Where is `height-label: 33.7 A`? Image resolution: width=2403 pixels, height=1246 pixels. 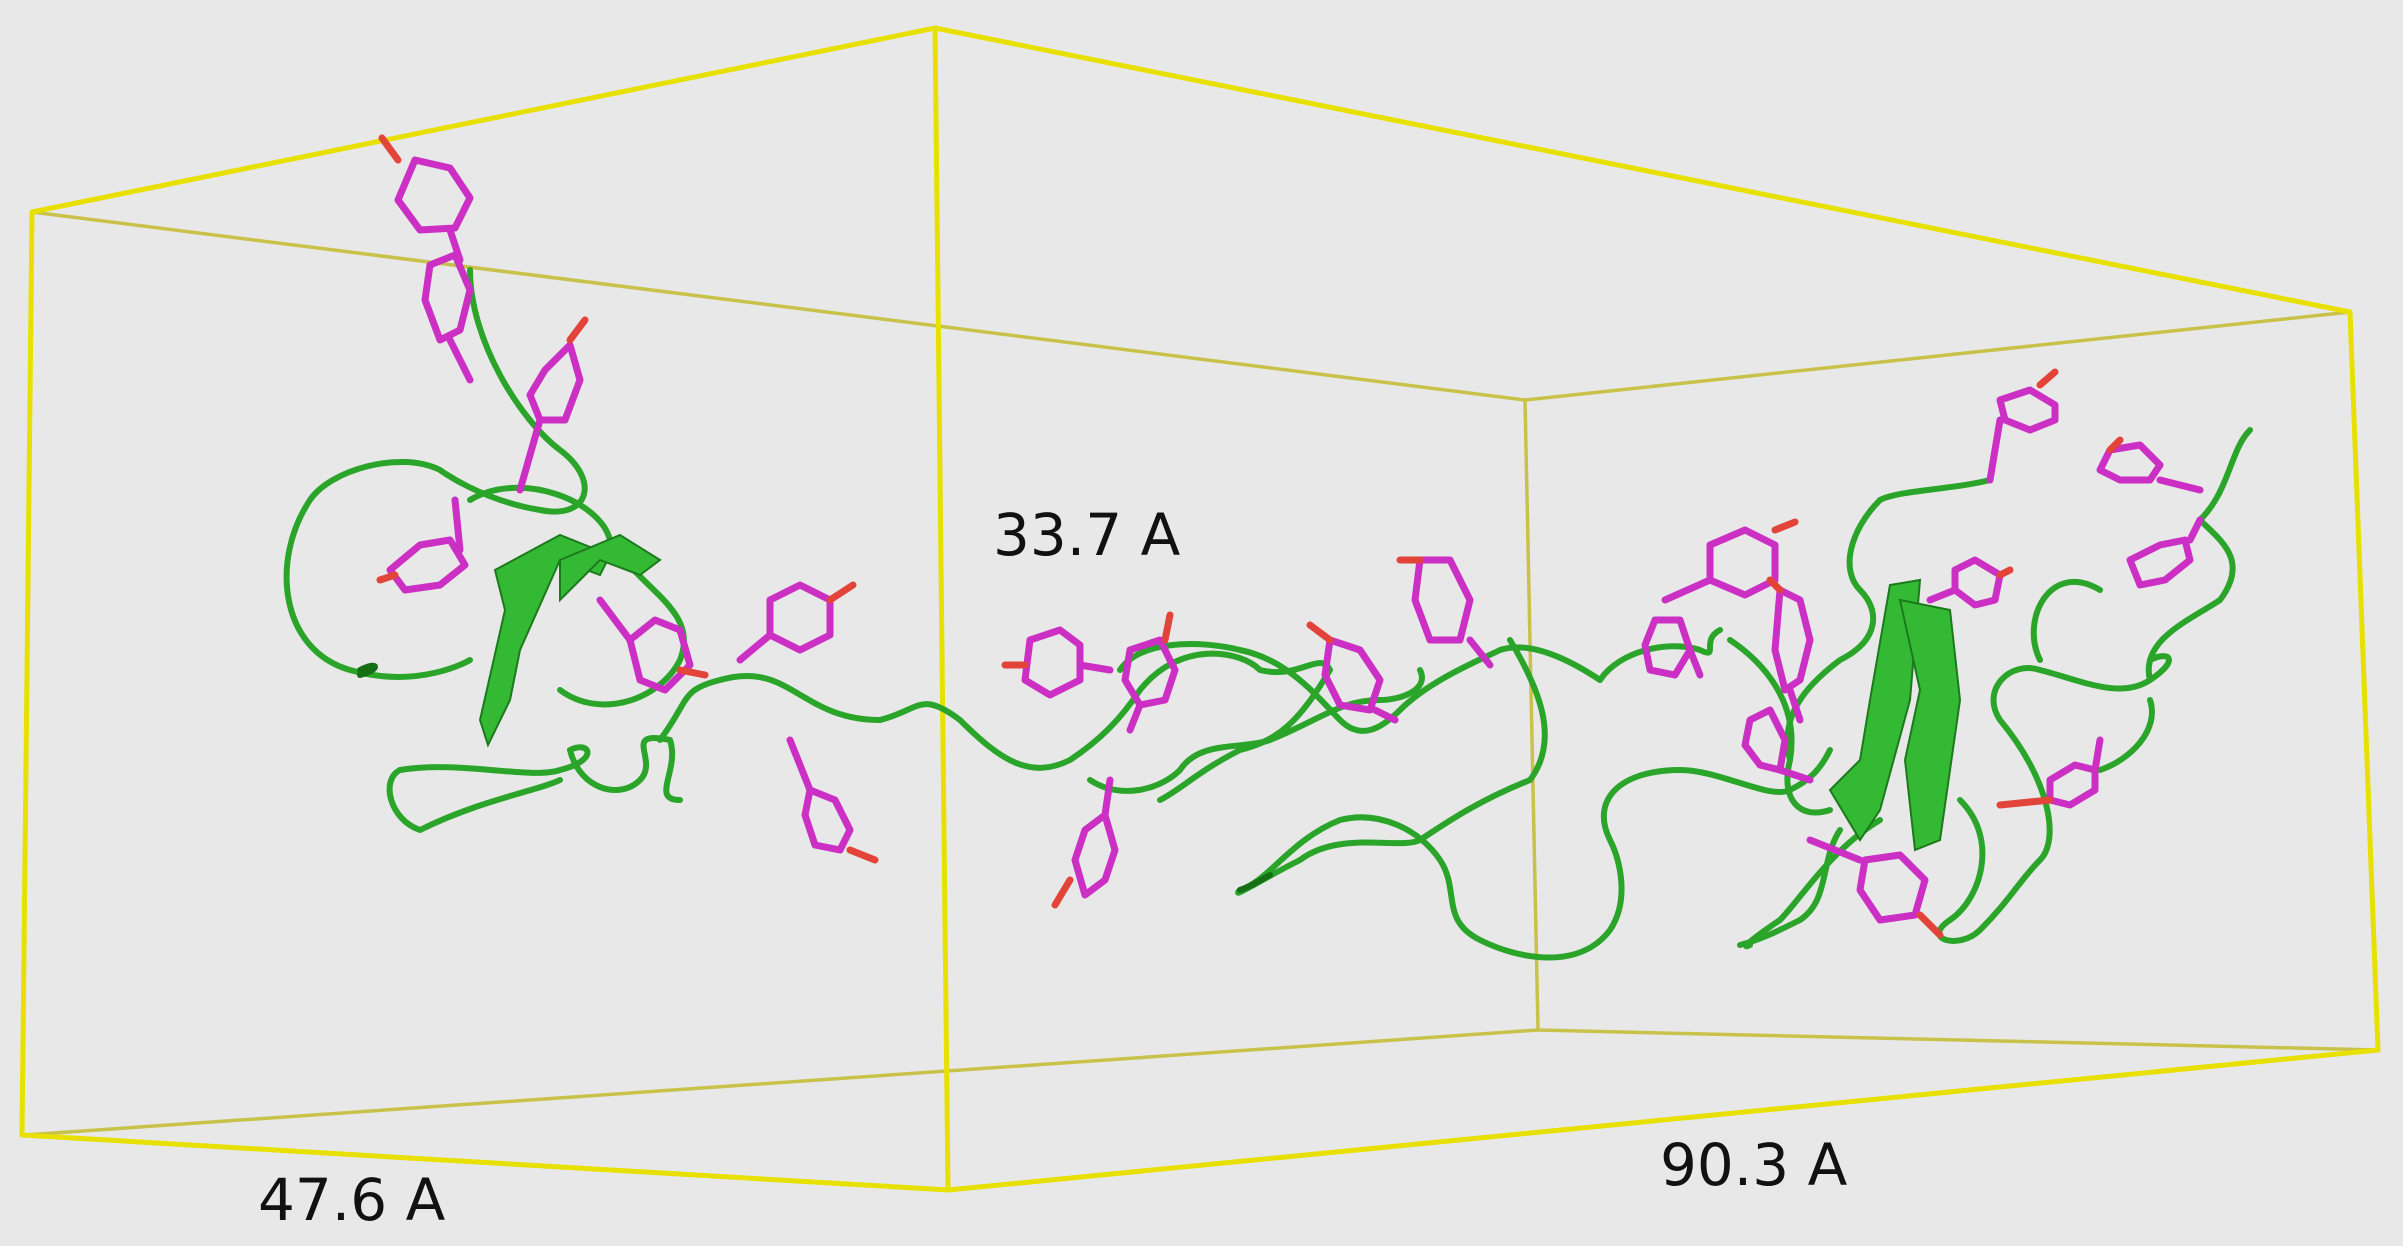 height-label: 33.7 A is located at coordinates (1087, 535).